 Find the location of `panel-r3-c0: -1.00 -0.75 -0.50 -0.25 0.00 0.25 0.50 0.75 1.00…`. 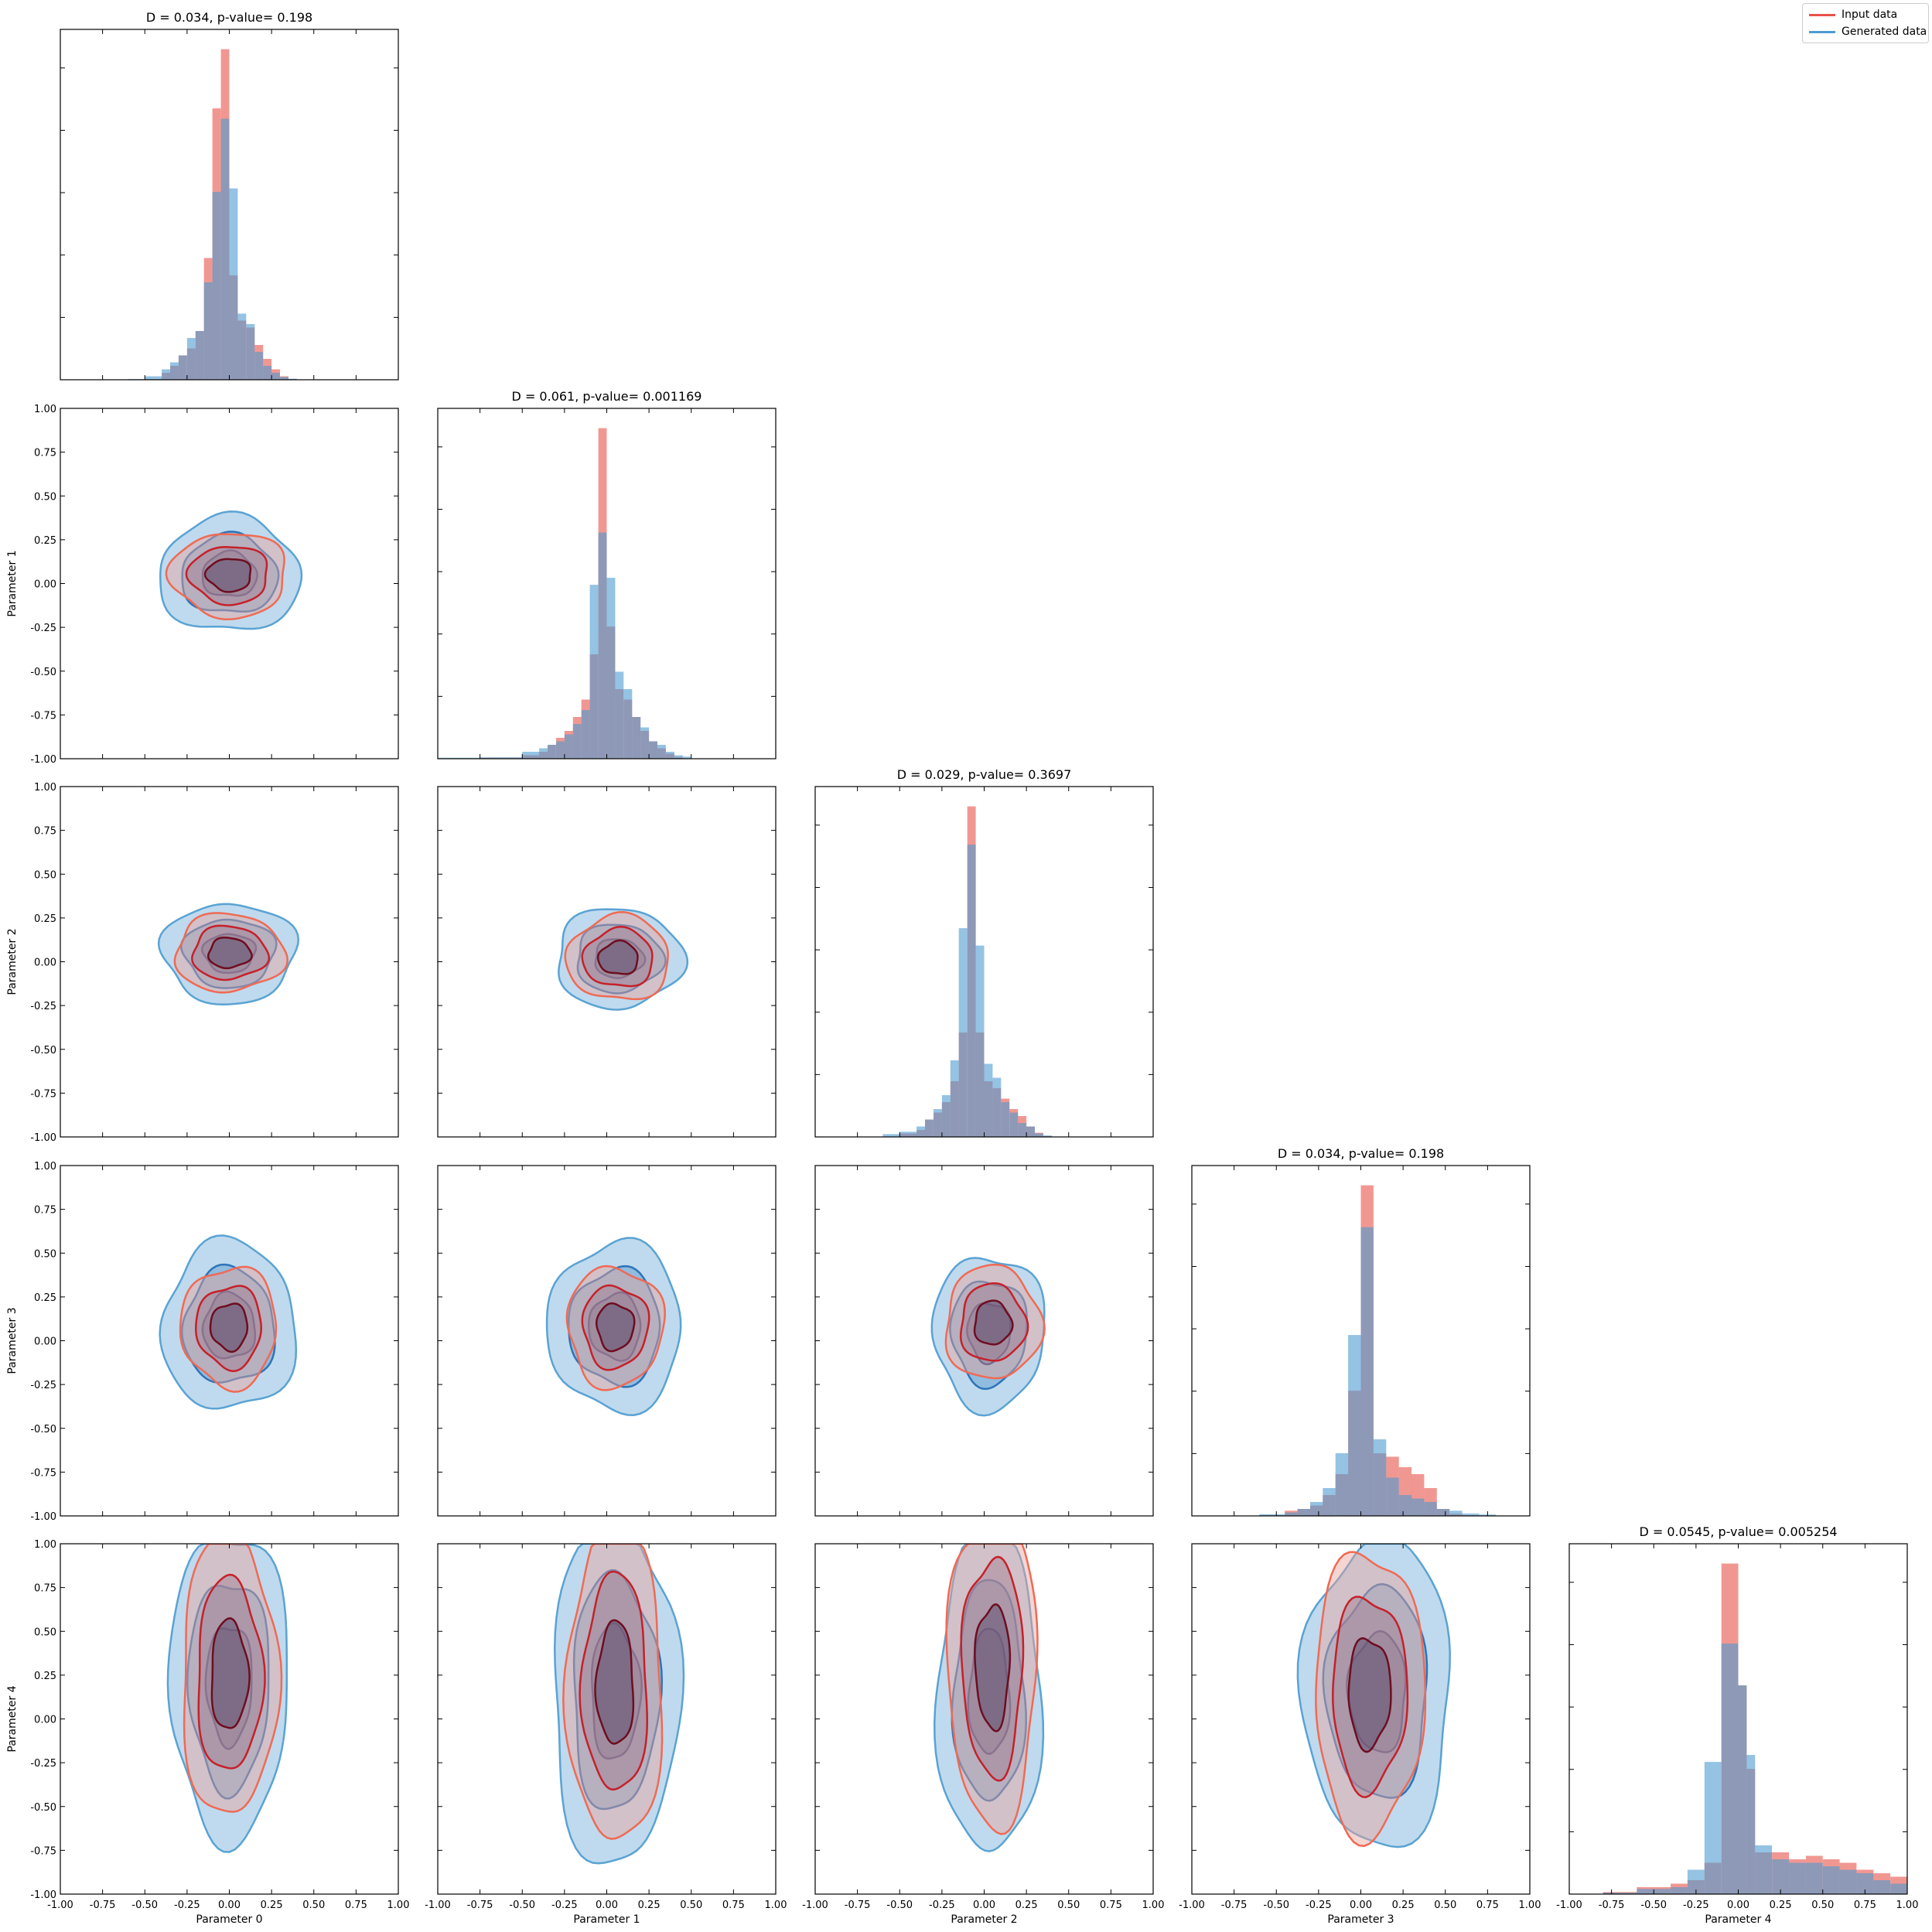

panel-r3-c0: -1.00 -0.75 -0.50 -0.25 0.00 0.25 0.50 0.75 1.00… is located at coordinates (202, 1342).